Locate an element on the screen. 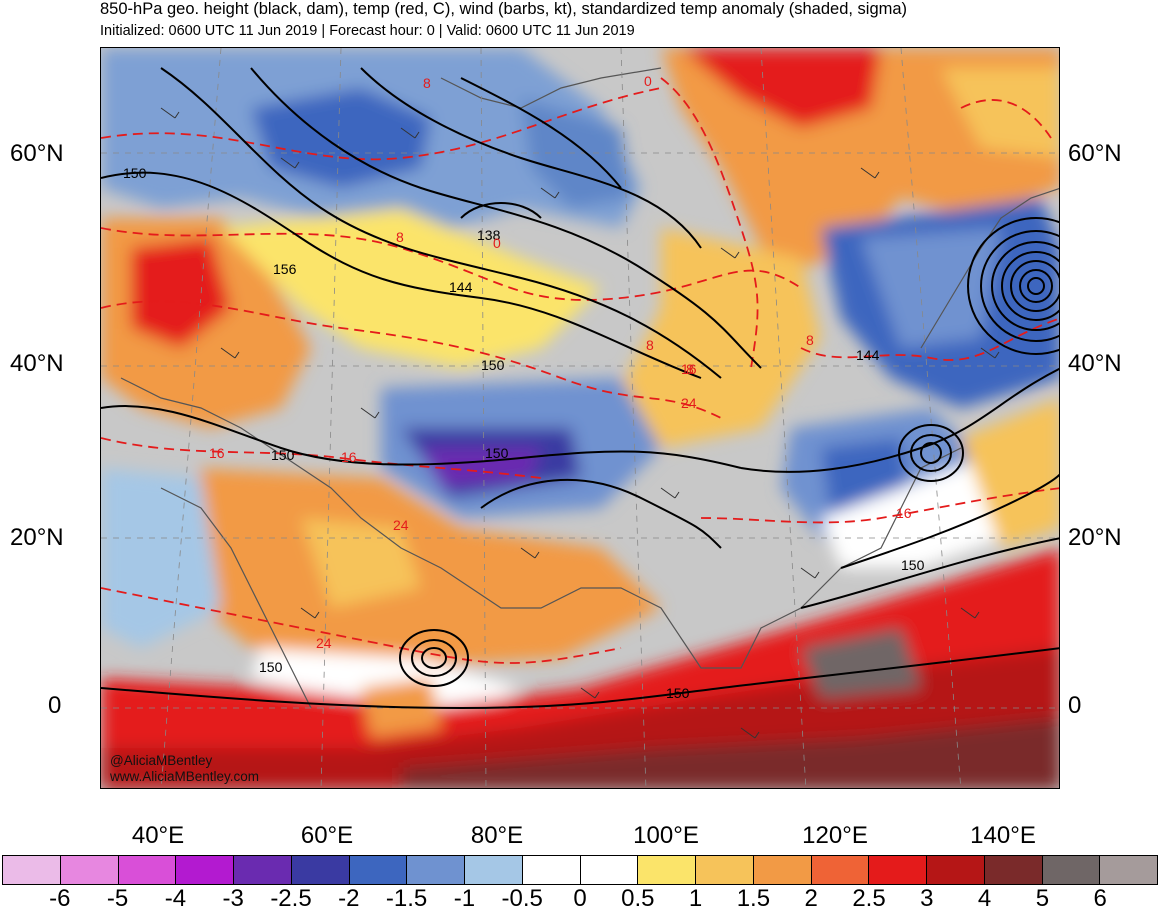 This screenshot has width=1160, height=913. lon-label: 120°E is located at coordinates (835, 835).